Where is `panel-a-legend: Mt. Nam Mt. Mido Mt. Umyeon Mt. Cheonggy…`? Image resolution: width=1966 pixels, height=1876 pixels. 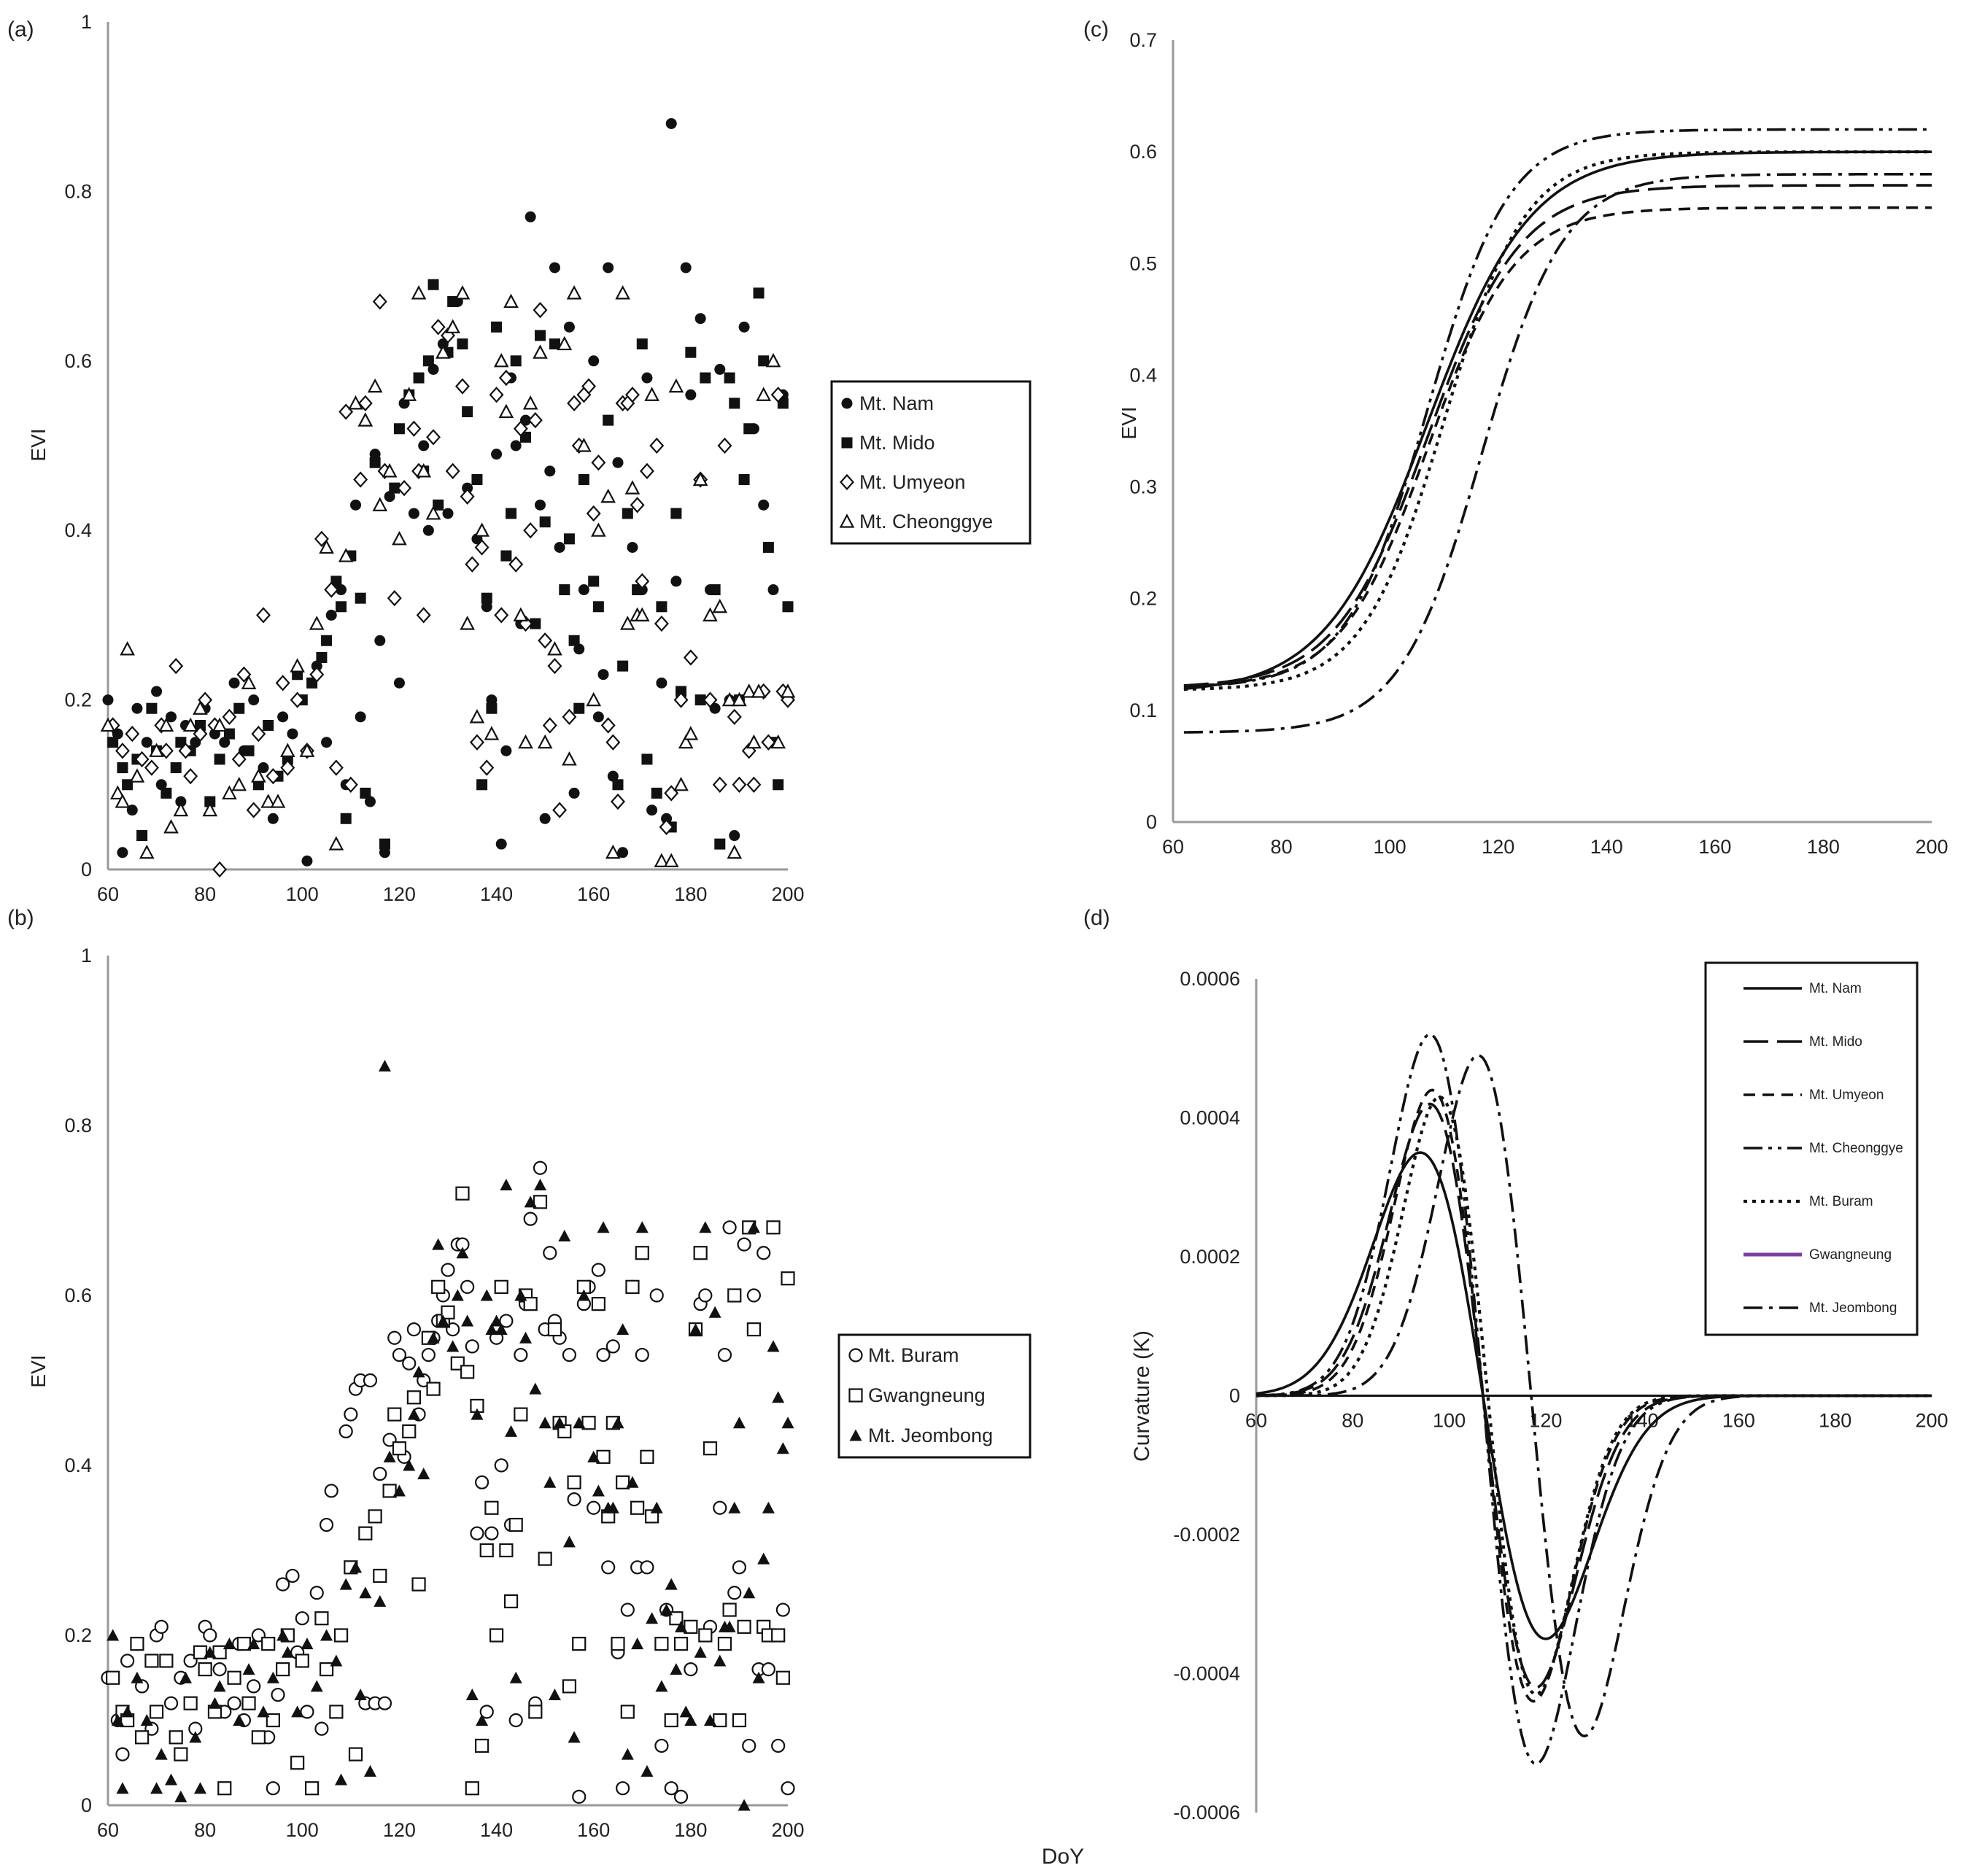
panel-a-legend: Mt. Nam Mt. Mido Mt. Umyeon Mt. Cheonggy… is located at coordinates (931, 462).